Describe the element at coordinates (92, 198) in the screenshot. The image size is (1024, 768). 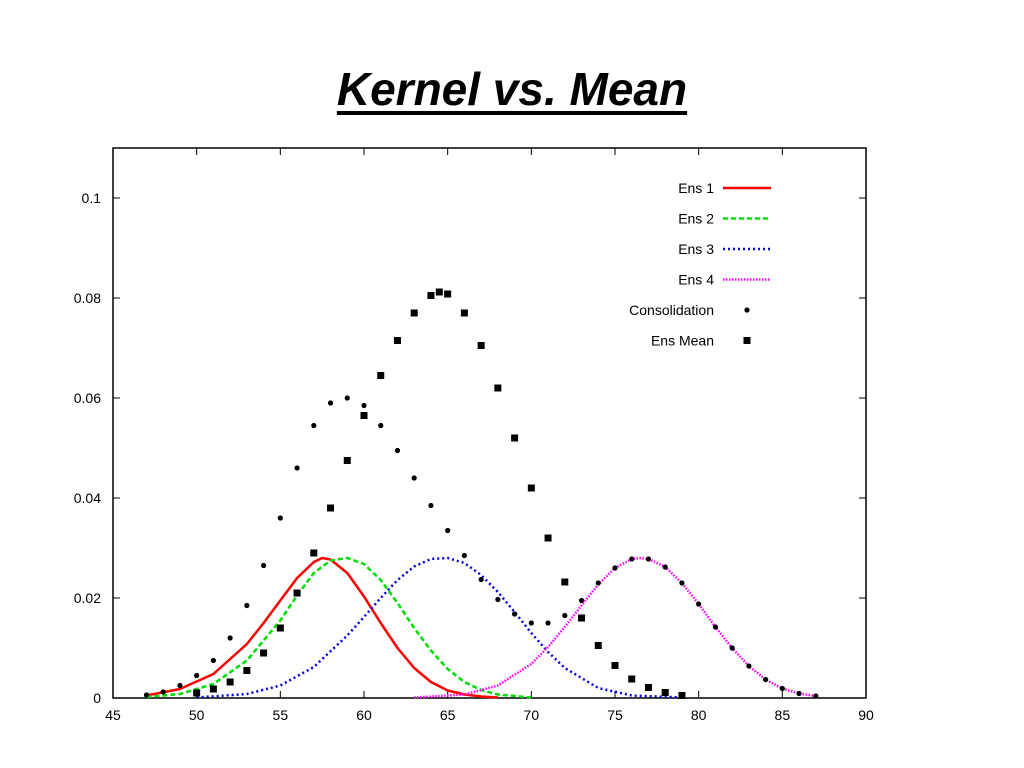
I see `y-tick-label: 0.1` at that location.